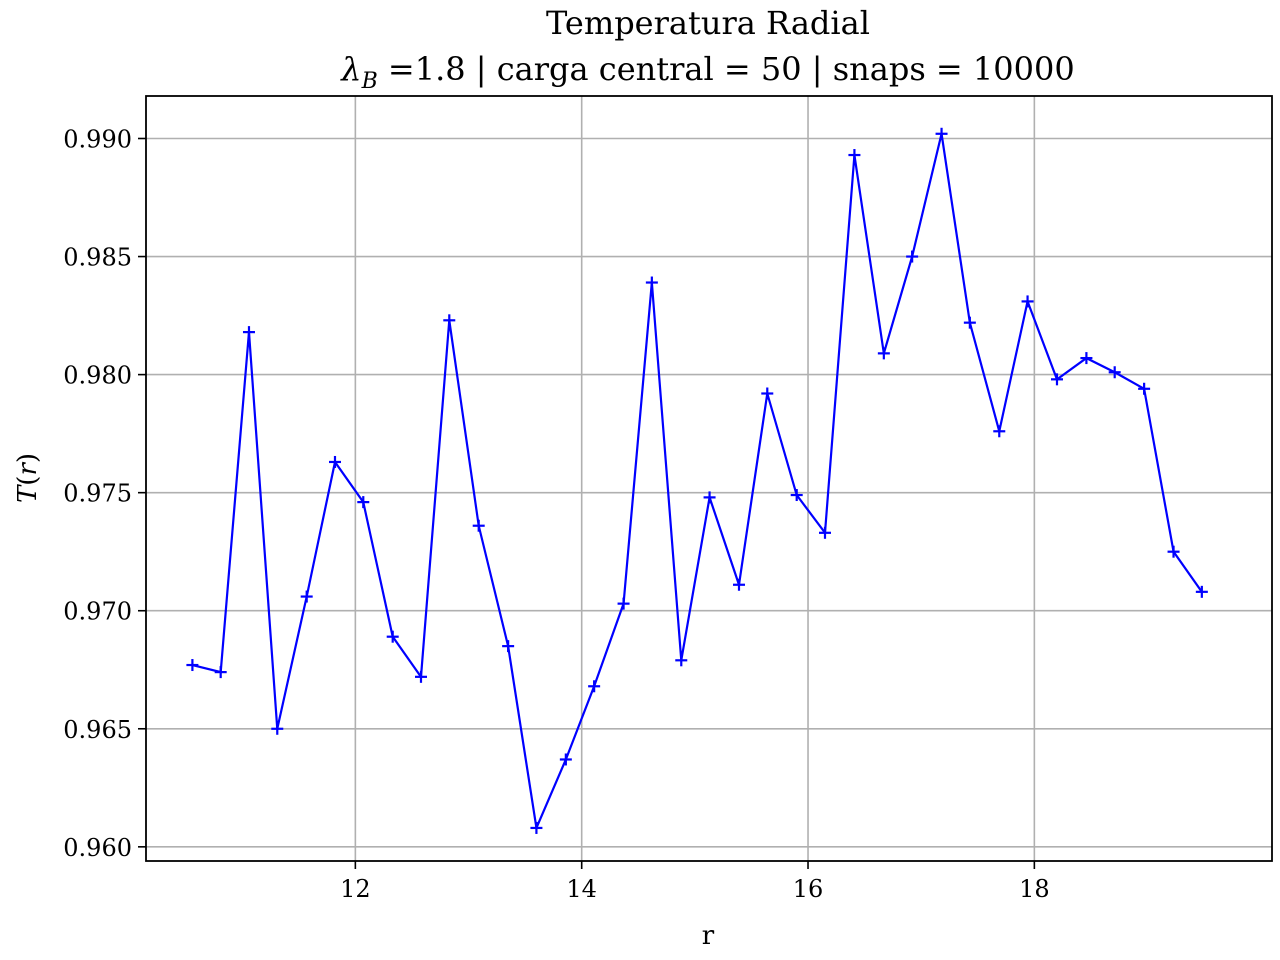 Image resolution: width=1280 pixels, height=960 pixels. Describe the element at coordinates (28, 469) in the screenshot. I see `ylabel-arg: r` at that location.